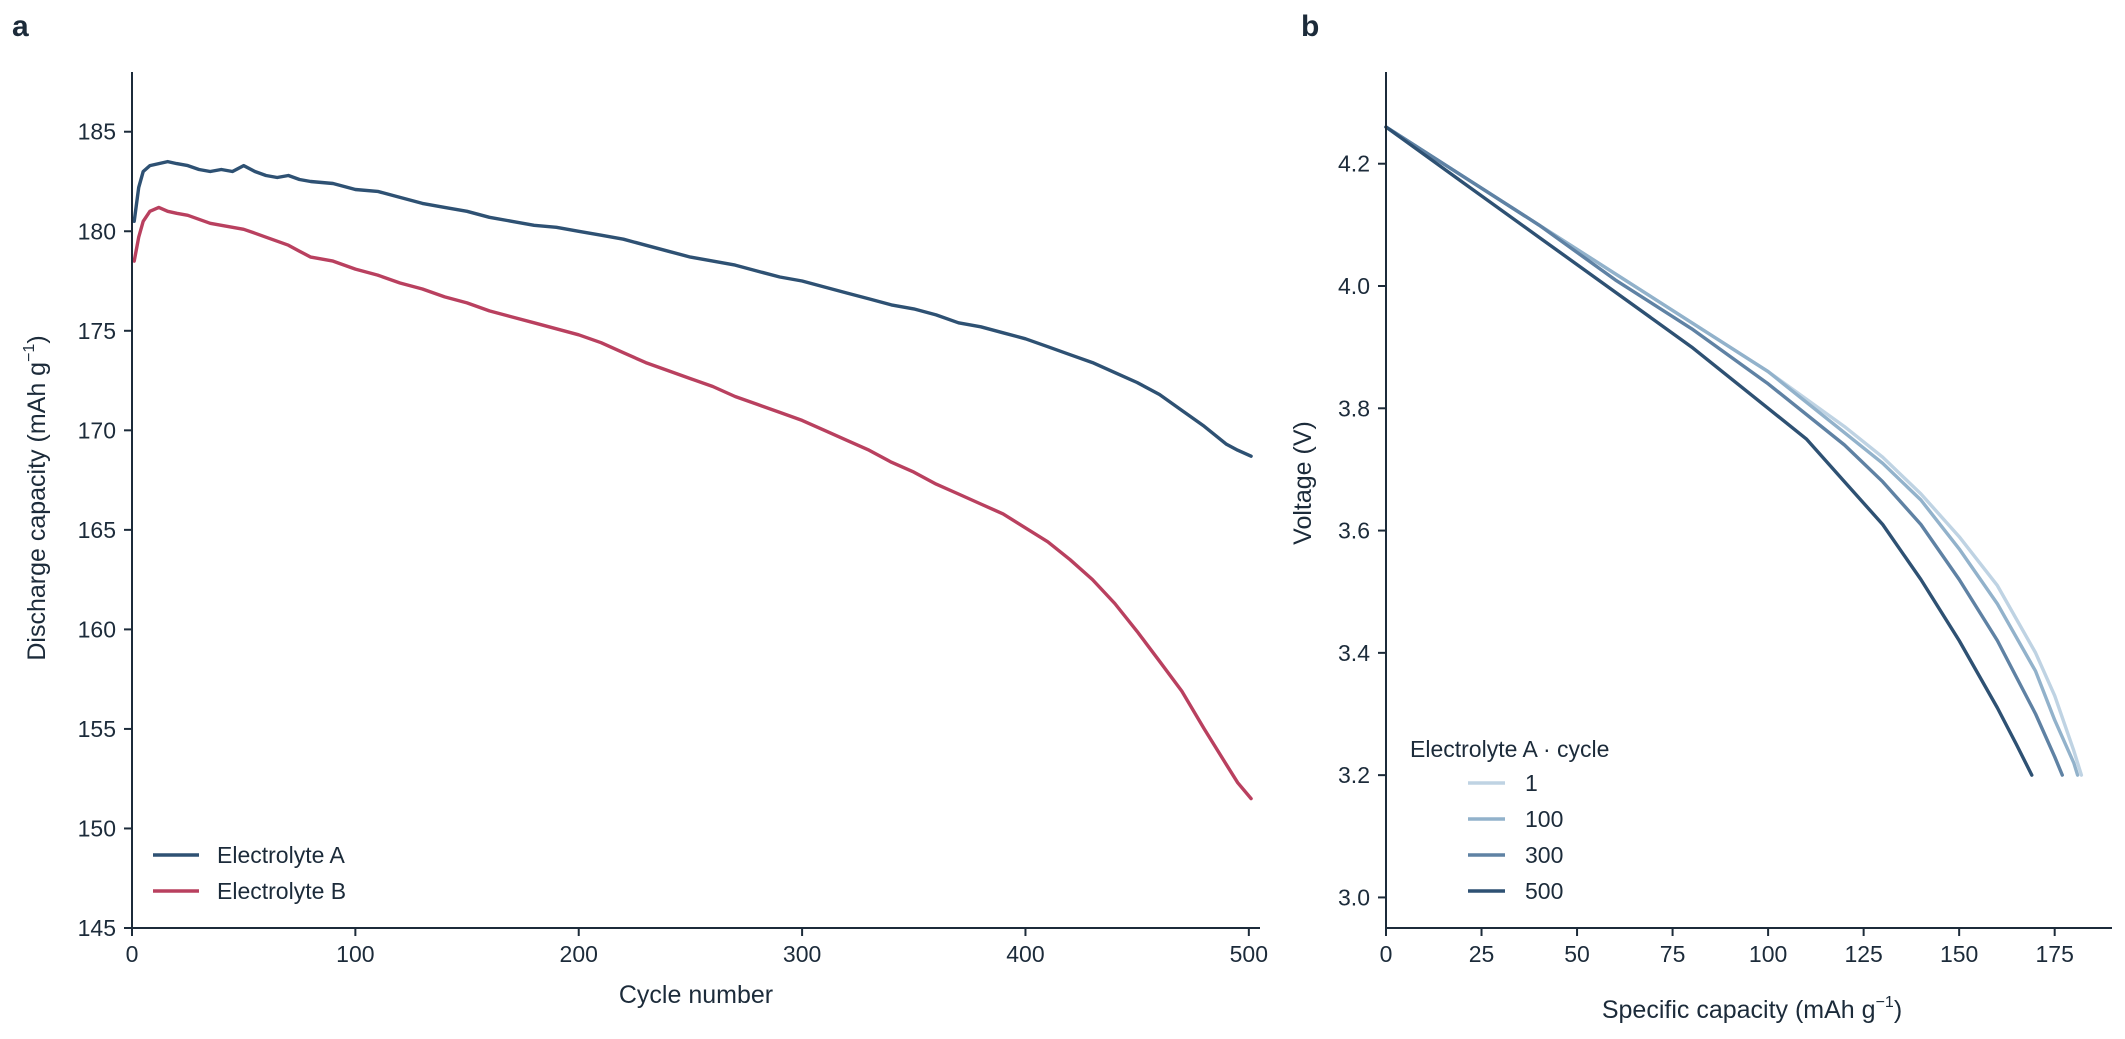  I want to click on panel-a-x-ticks: 0 100 200 300 400 500, so click(697, 947).